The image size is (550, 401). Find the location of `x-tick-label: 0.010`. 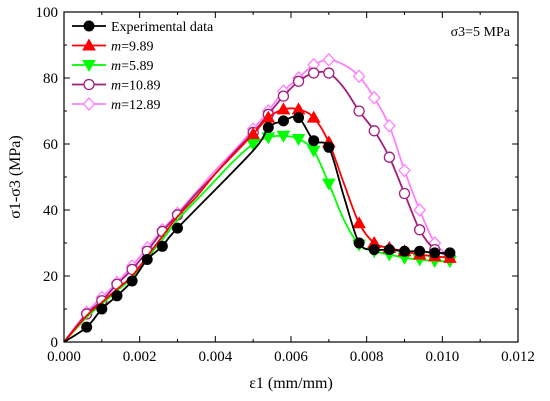

x-tick-label: 0.010 is located at coordinates (442, 357).